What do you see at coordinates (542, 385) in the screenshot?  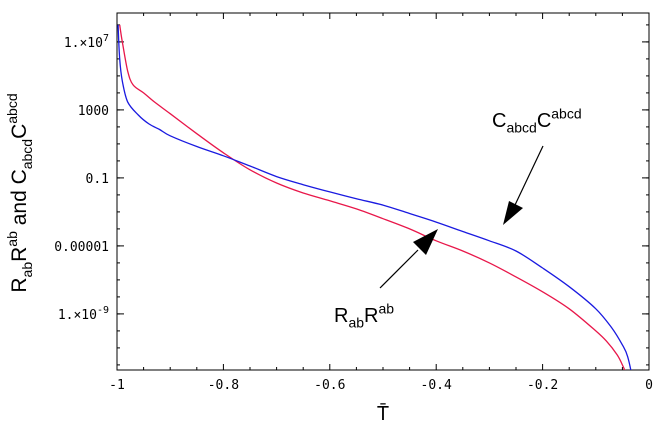 I see `x-tick-label: -0.2` at bounding box center [542, 385].